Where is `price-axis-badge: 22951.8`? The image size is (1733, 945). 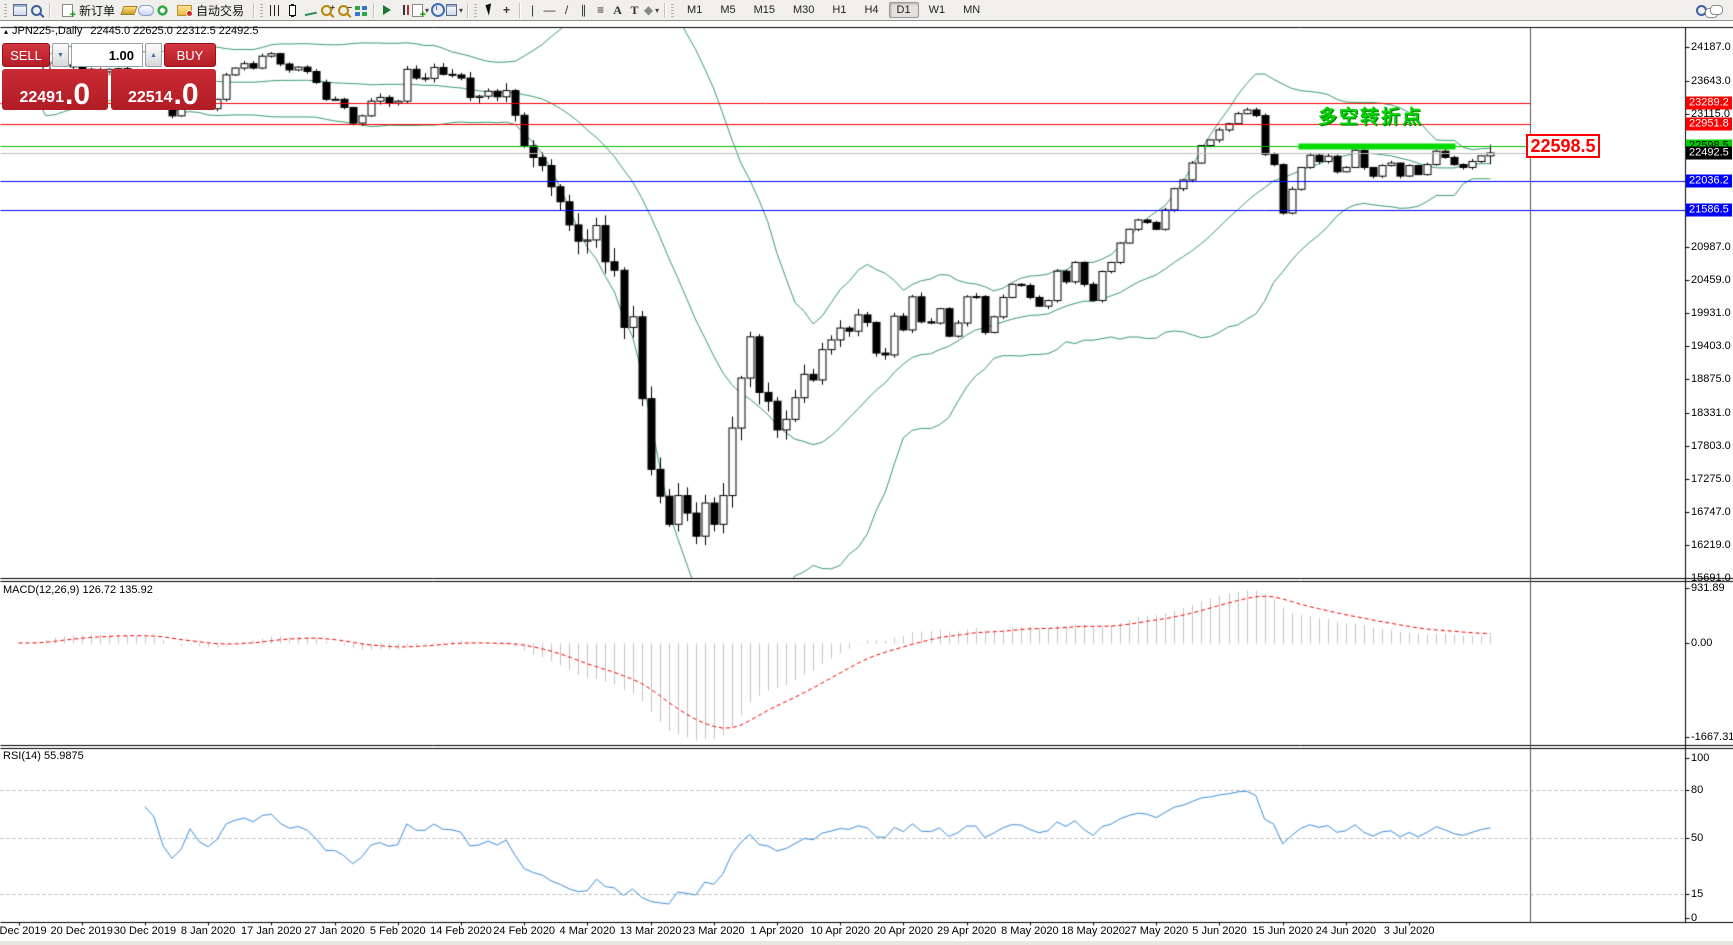 price-axis-badge: 22951.8 is located at coordinates (1709, 124).